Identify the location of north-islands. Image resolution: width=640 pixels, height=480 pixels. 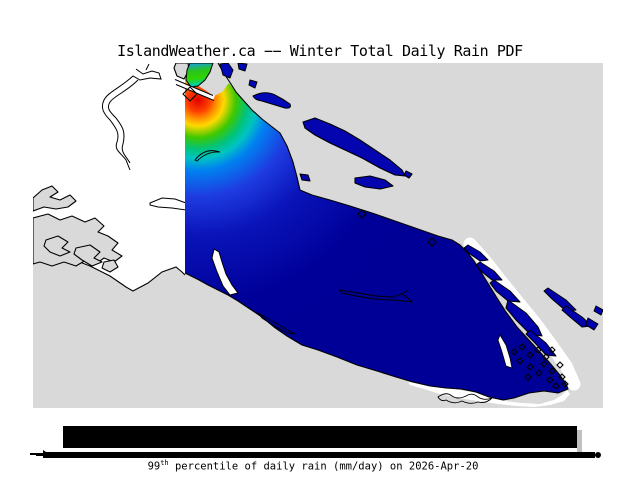
(255, 86).